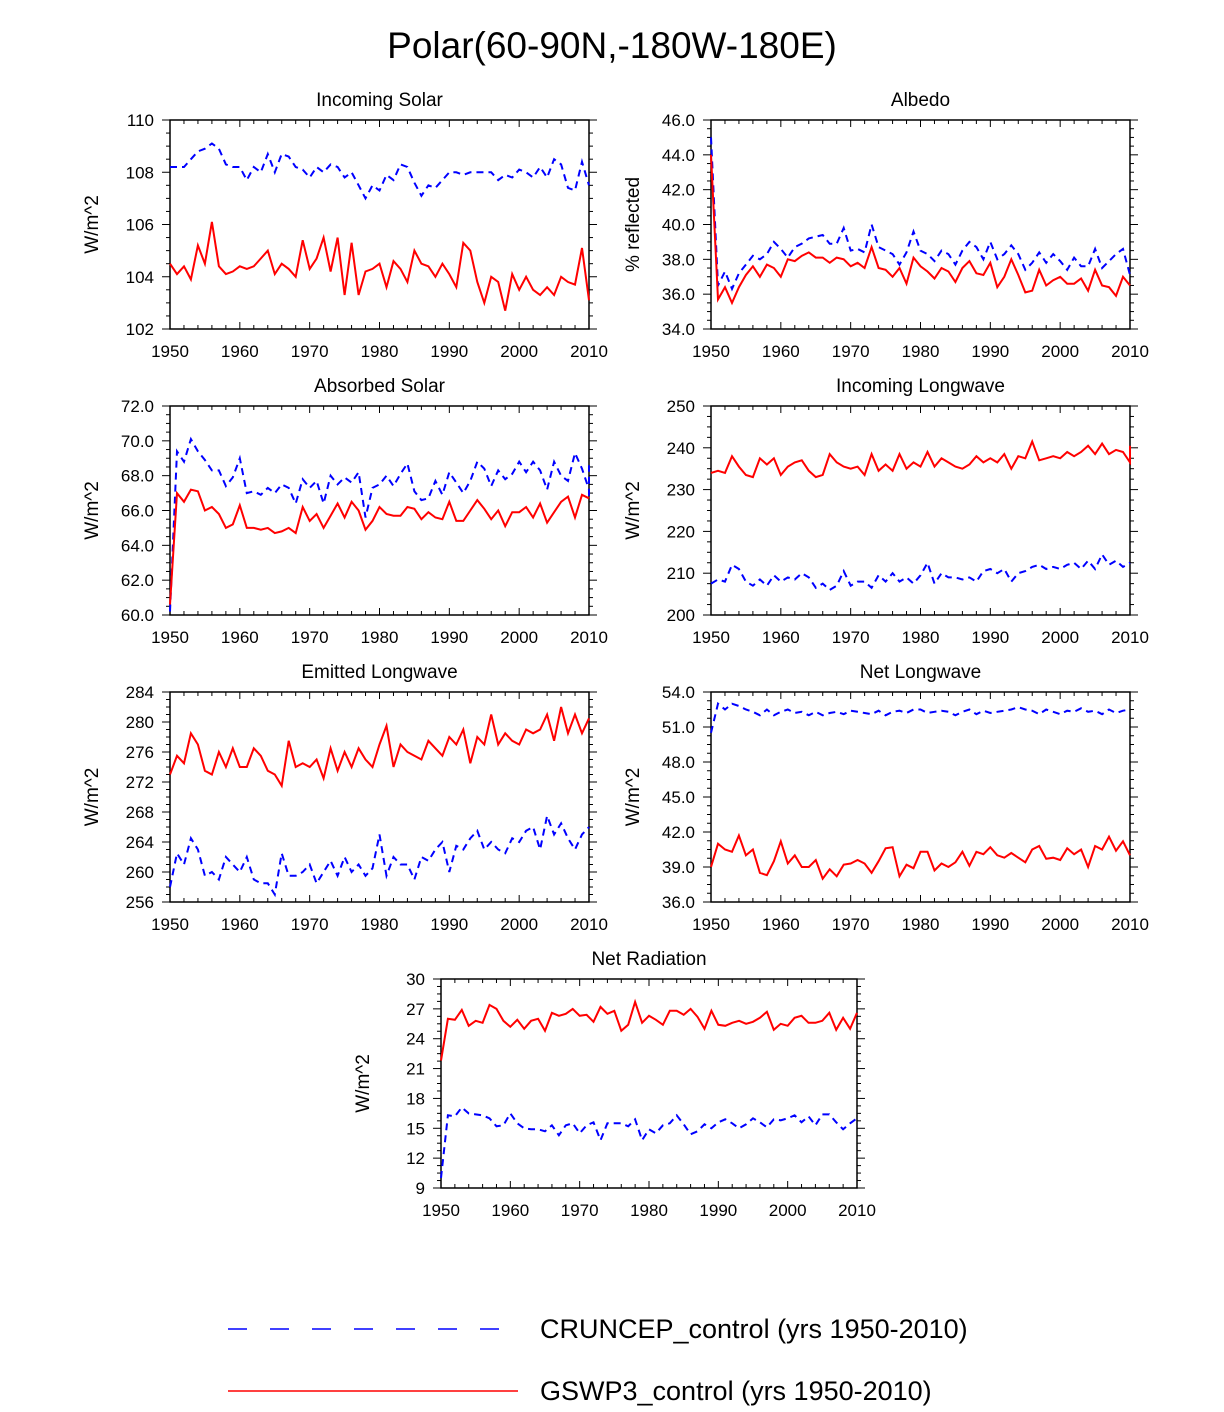 This screenshot has height=1412, width=1224. I want to click on panel-title: Absorbed Solar, so click(380, 386).